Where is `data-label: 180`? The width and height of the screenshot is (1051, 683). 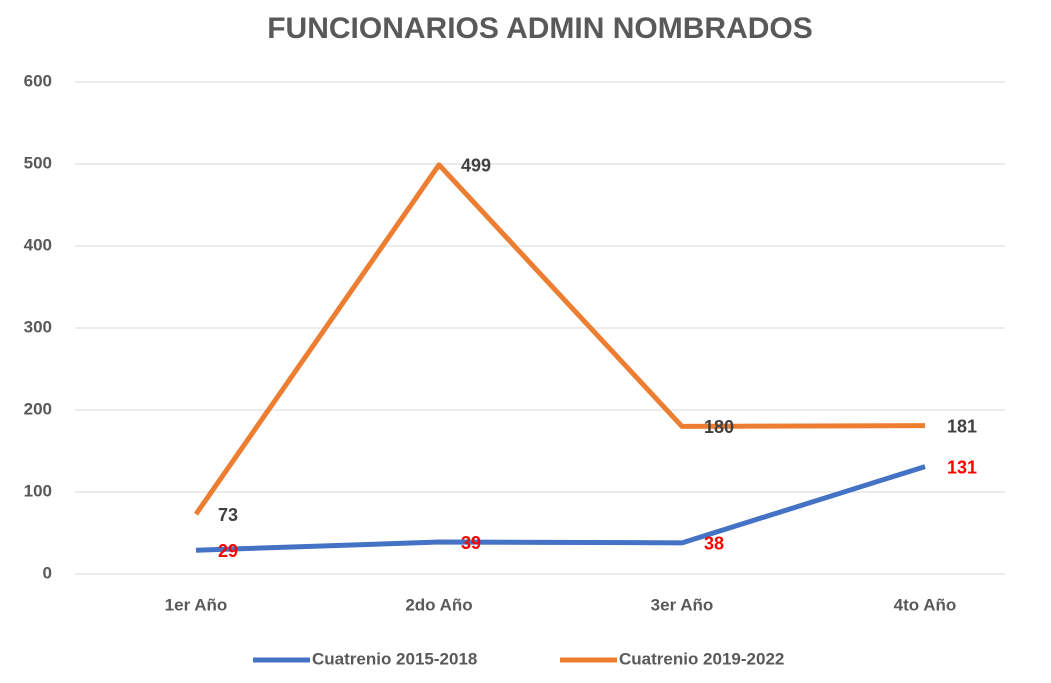 data-label: 180 is located at coordinates (719, 427).